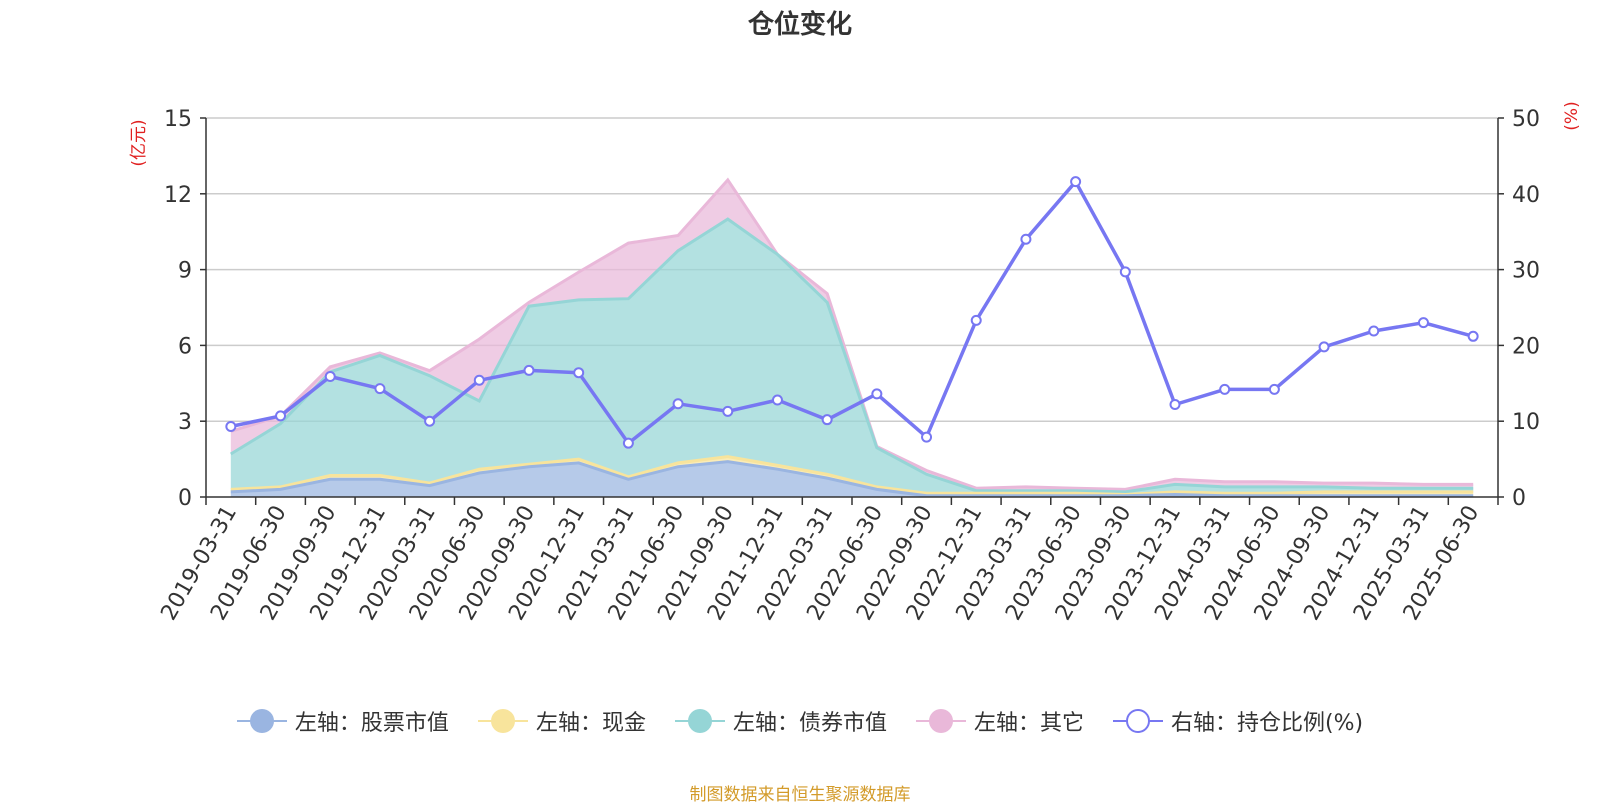 This screenshot has height=805, width=1600. Describe the element at coordinates (809, 723) in the screenshot. I see `legend-label-bond: 左轴：债券市值` at that location.